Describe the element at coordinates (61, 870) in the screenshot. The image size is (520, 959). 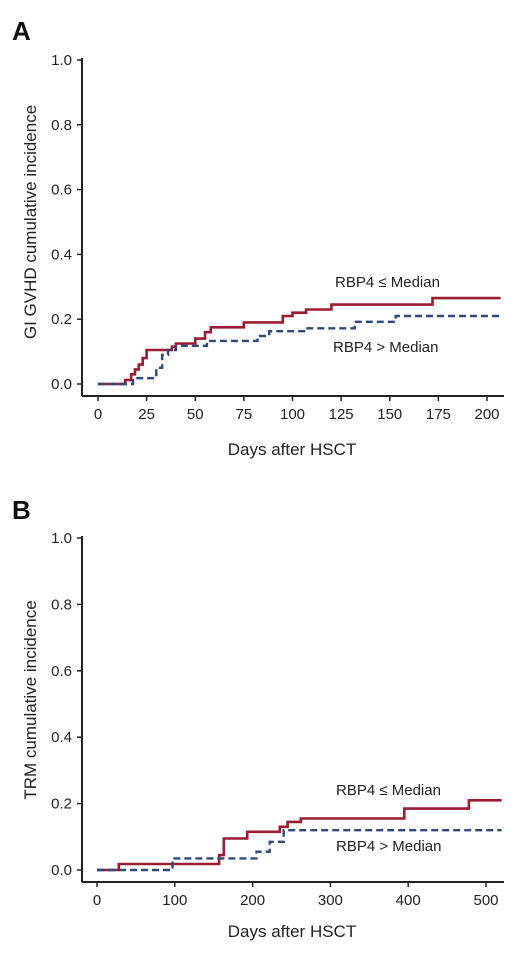
I see `panel-b-y-tick-label: 0.0` at that location.